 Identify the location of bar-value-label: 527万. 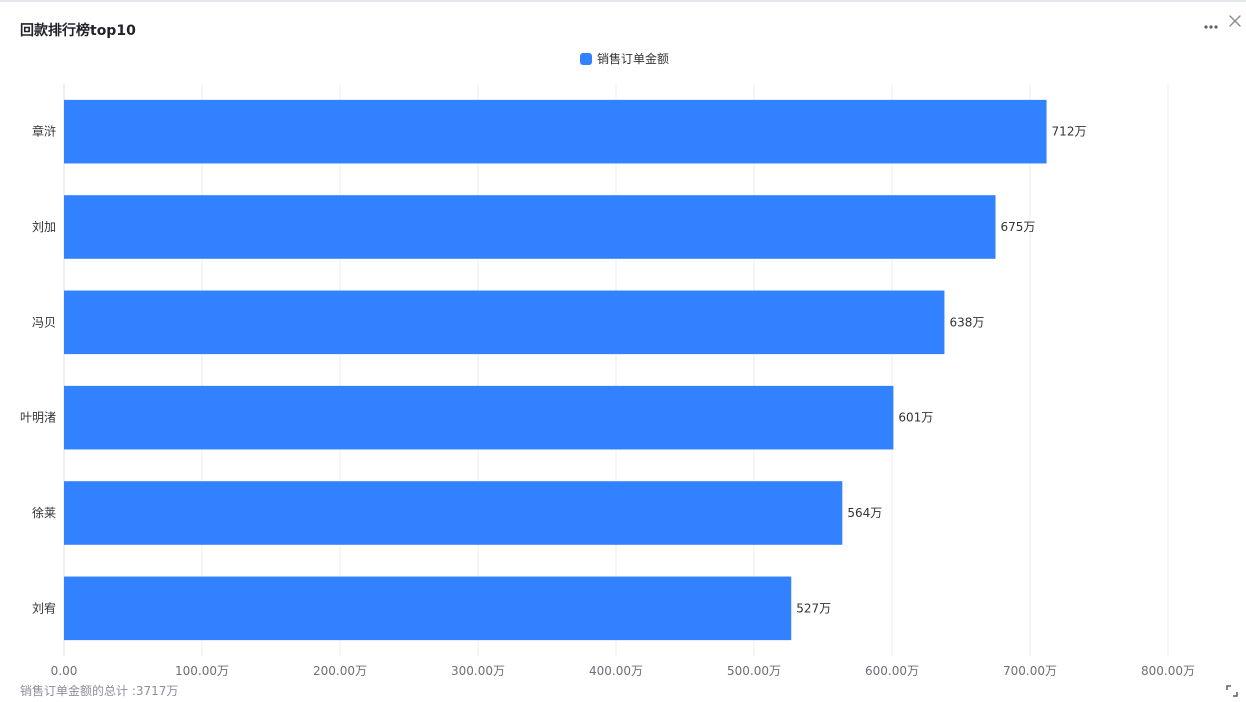
(813, 608).